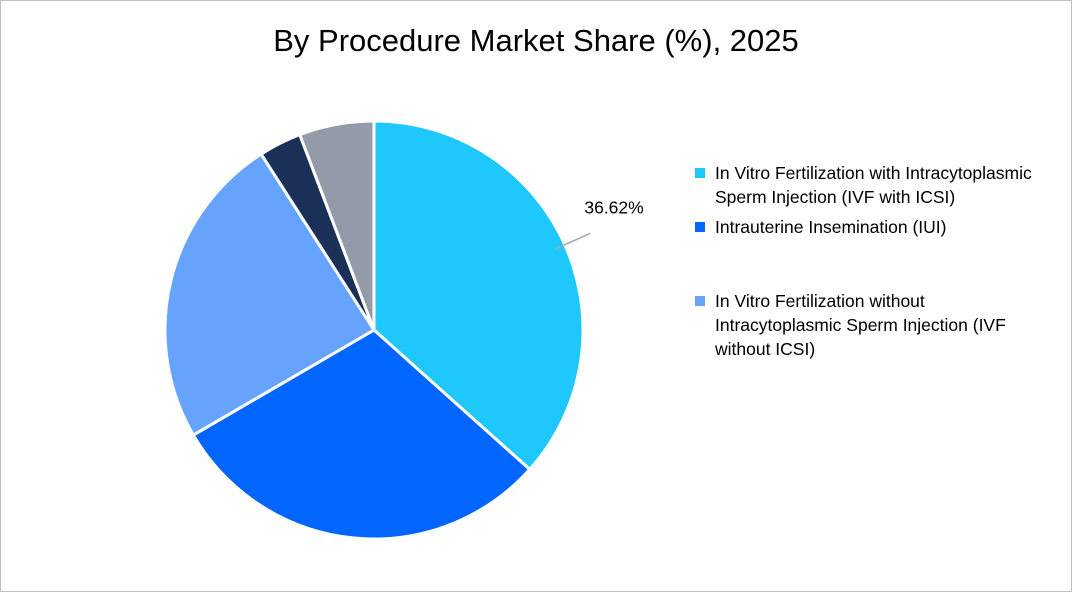 The width and height of the screenshot is (1072, 592). Describe the element at coordinates (700, 173) in the screenshot. I see `legend-swatch-ivf-with-icsi` at that location.